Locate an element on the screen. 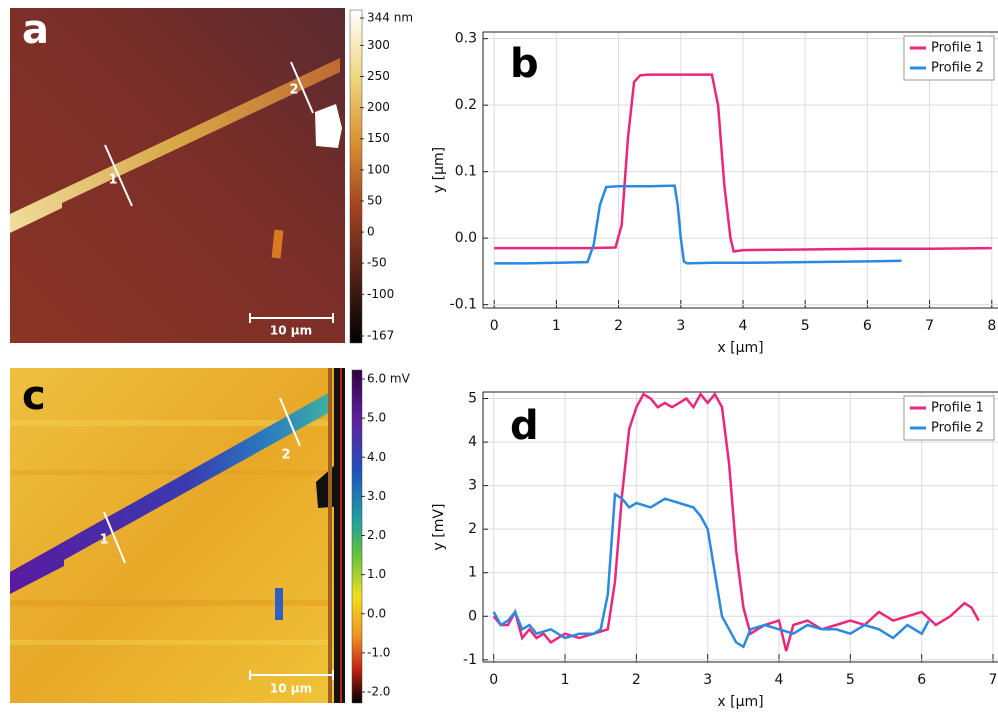 This screenshot has height=718, width=998. colorbar-tick-label: 1.0 is located at coordinates (376, 574).